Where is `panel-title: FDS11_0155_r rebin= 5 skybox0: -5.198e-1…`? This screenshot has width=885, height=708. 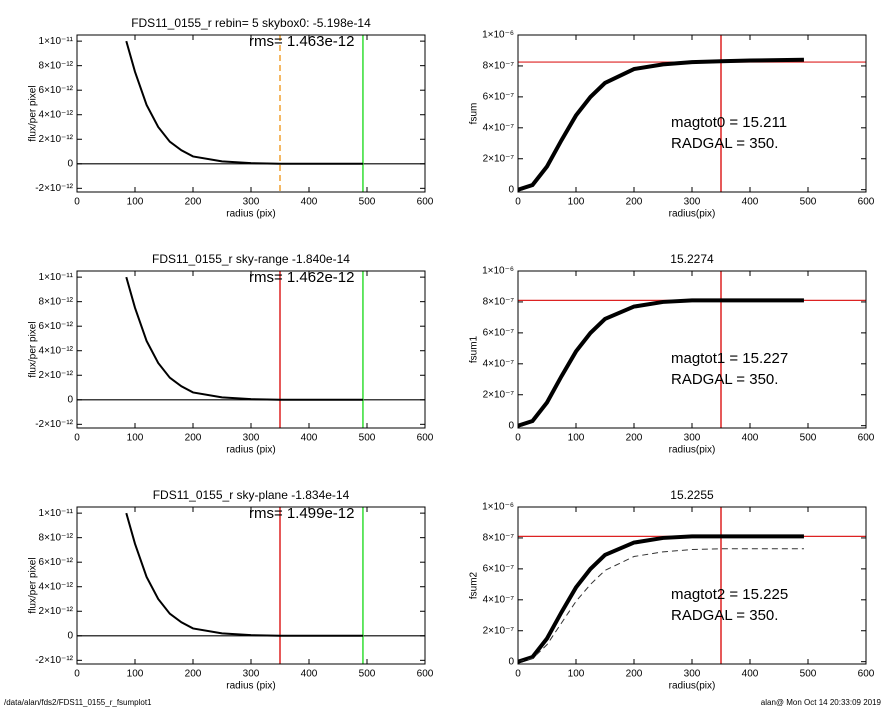 panel-title: FDS11_0155_r rebin= 5 skybox0: -5.198e-1… is located at coordinates (251, 23).